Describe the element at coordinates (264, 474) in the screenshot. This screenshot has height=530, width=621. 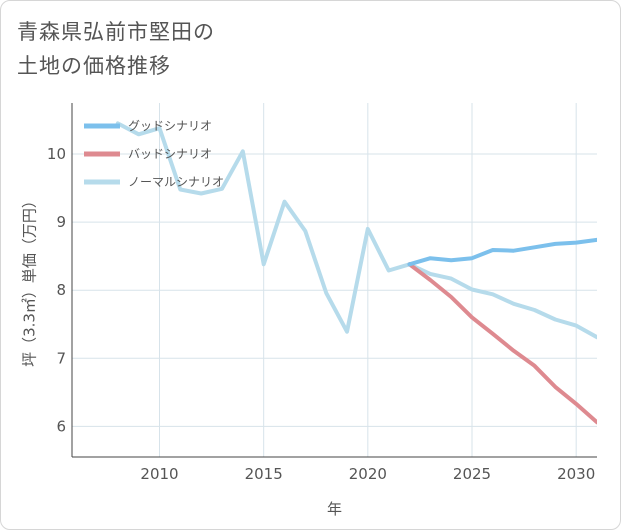
I see `x-tick-label: 2015` at that location.